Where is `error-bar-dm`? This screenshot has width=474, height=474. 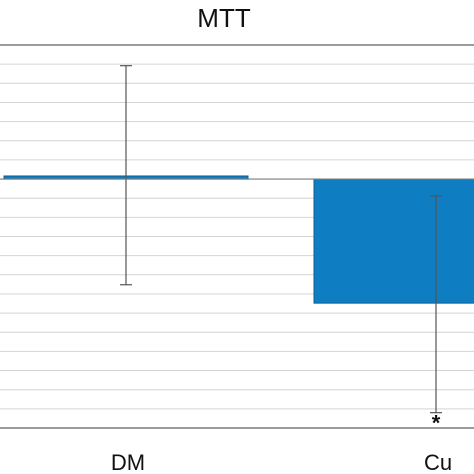
error-bar-dm is located at coordinates (126, 175).